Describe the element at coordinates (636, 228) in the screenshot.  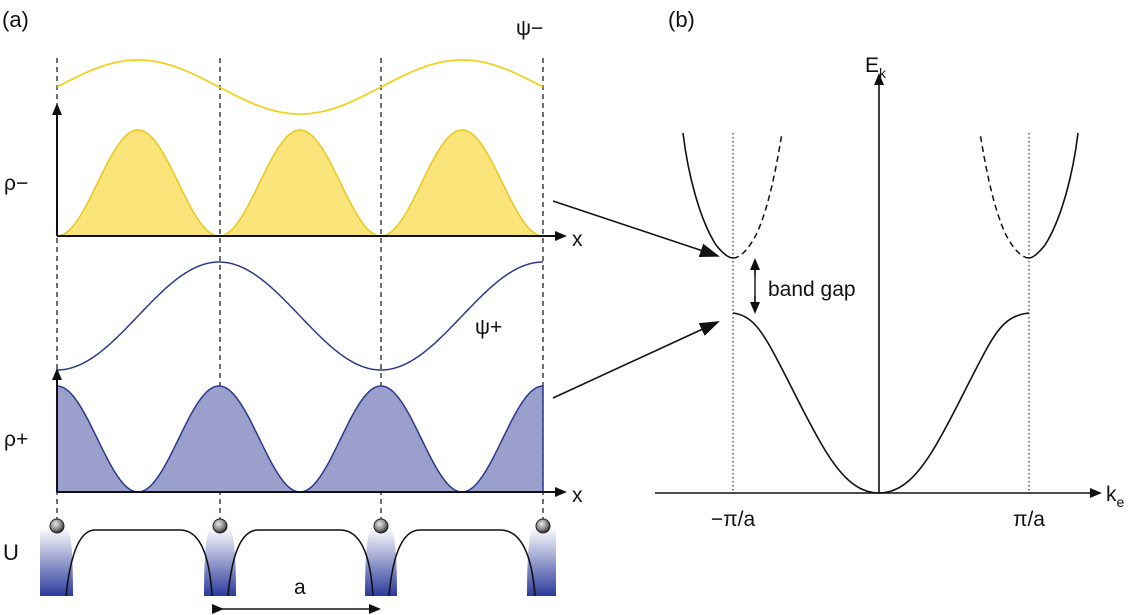
I see `arrow-upper-to-band` at that location.